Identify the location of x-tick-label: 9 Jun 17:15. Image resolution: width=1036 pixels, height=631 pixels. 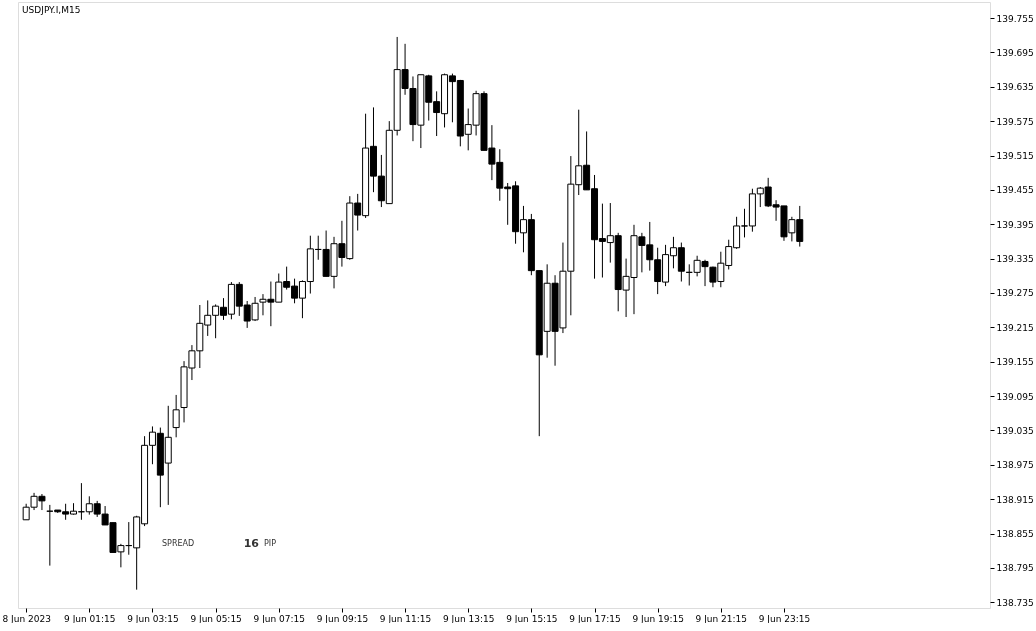
(595, 618).